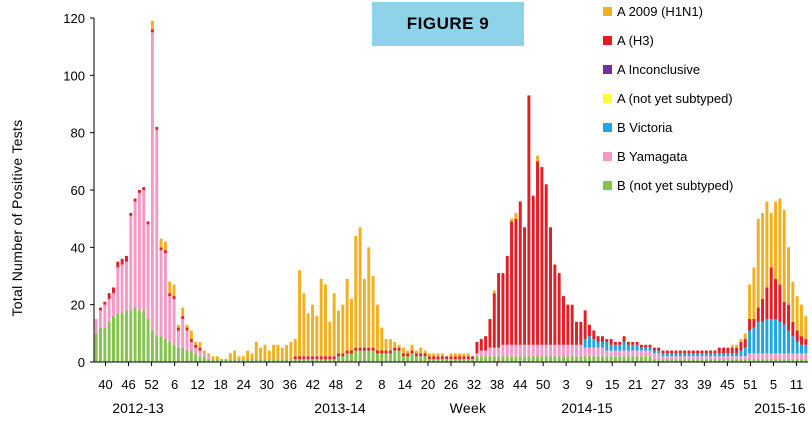 This screenshot has height=423, width=812. I want to click on x-tick-label: 9, so click(589, 384).